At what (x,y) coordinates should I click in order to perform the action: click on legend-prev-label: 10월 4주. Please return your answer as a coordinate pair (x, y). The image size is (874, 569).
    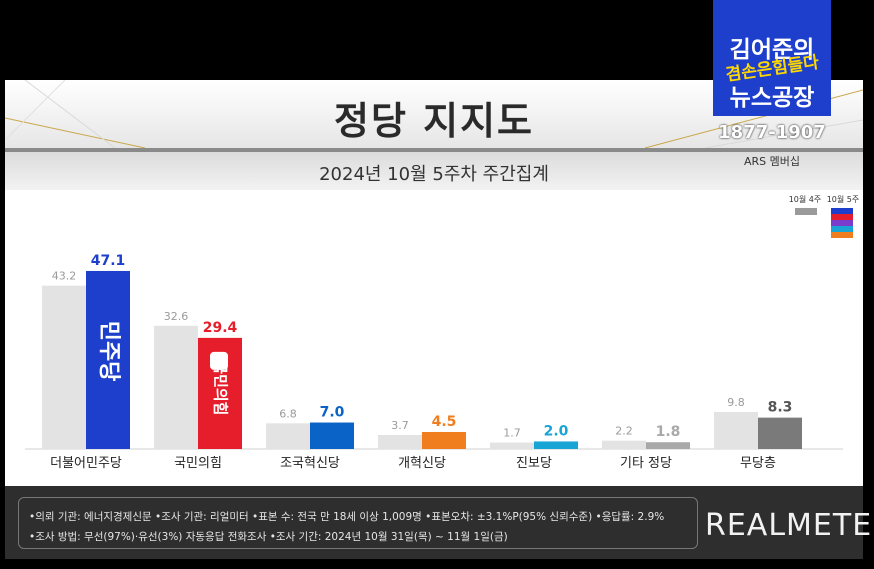
    Looking at the image, I should click on (805, 199).